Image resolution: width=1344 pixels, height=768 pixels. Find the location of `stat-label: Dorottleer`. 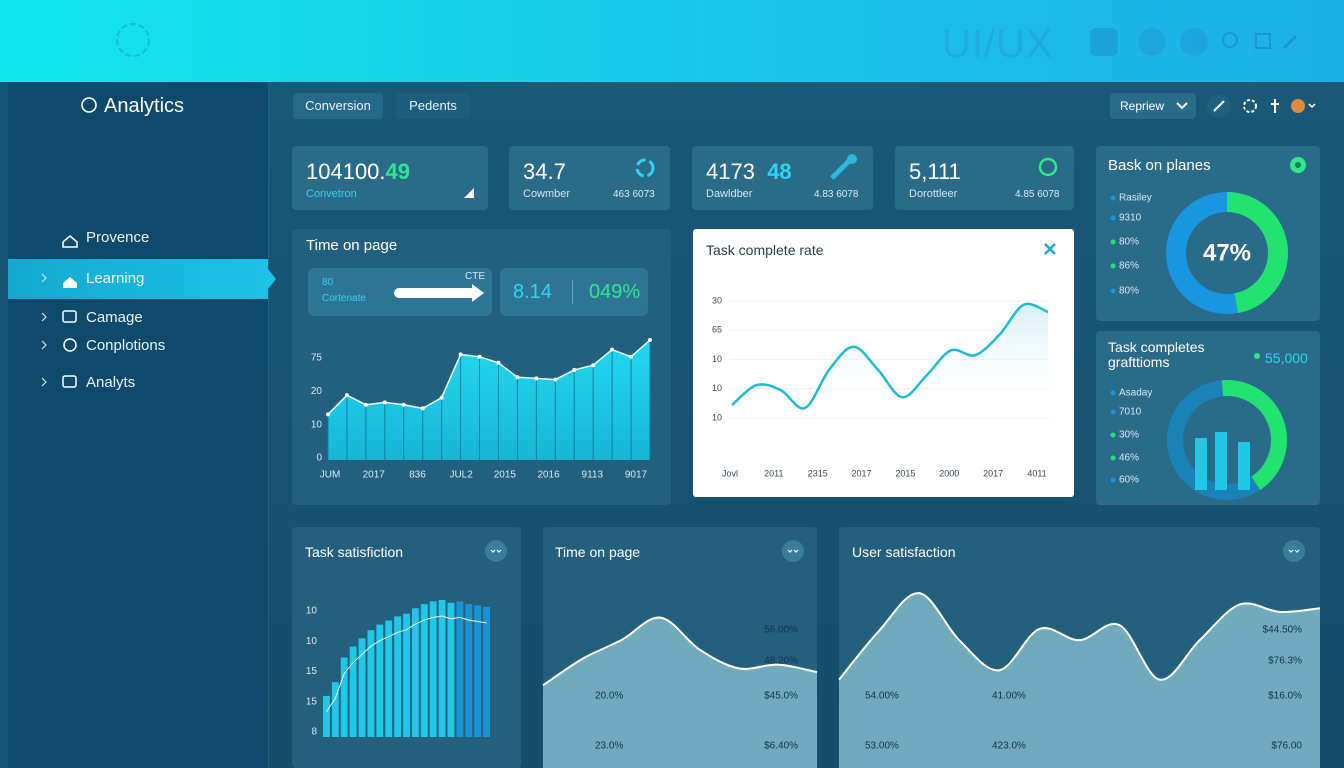

stat-label: Dorottleer is located at coordinates (933, 194).